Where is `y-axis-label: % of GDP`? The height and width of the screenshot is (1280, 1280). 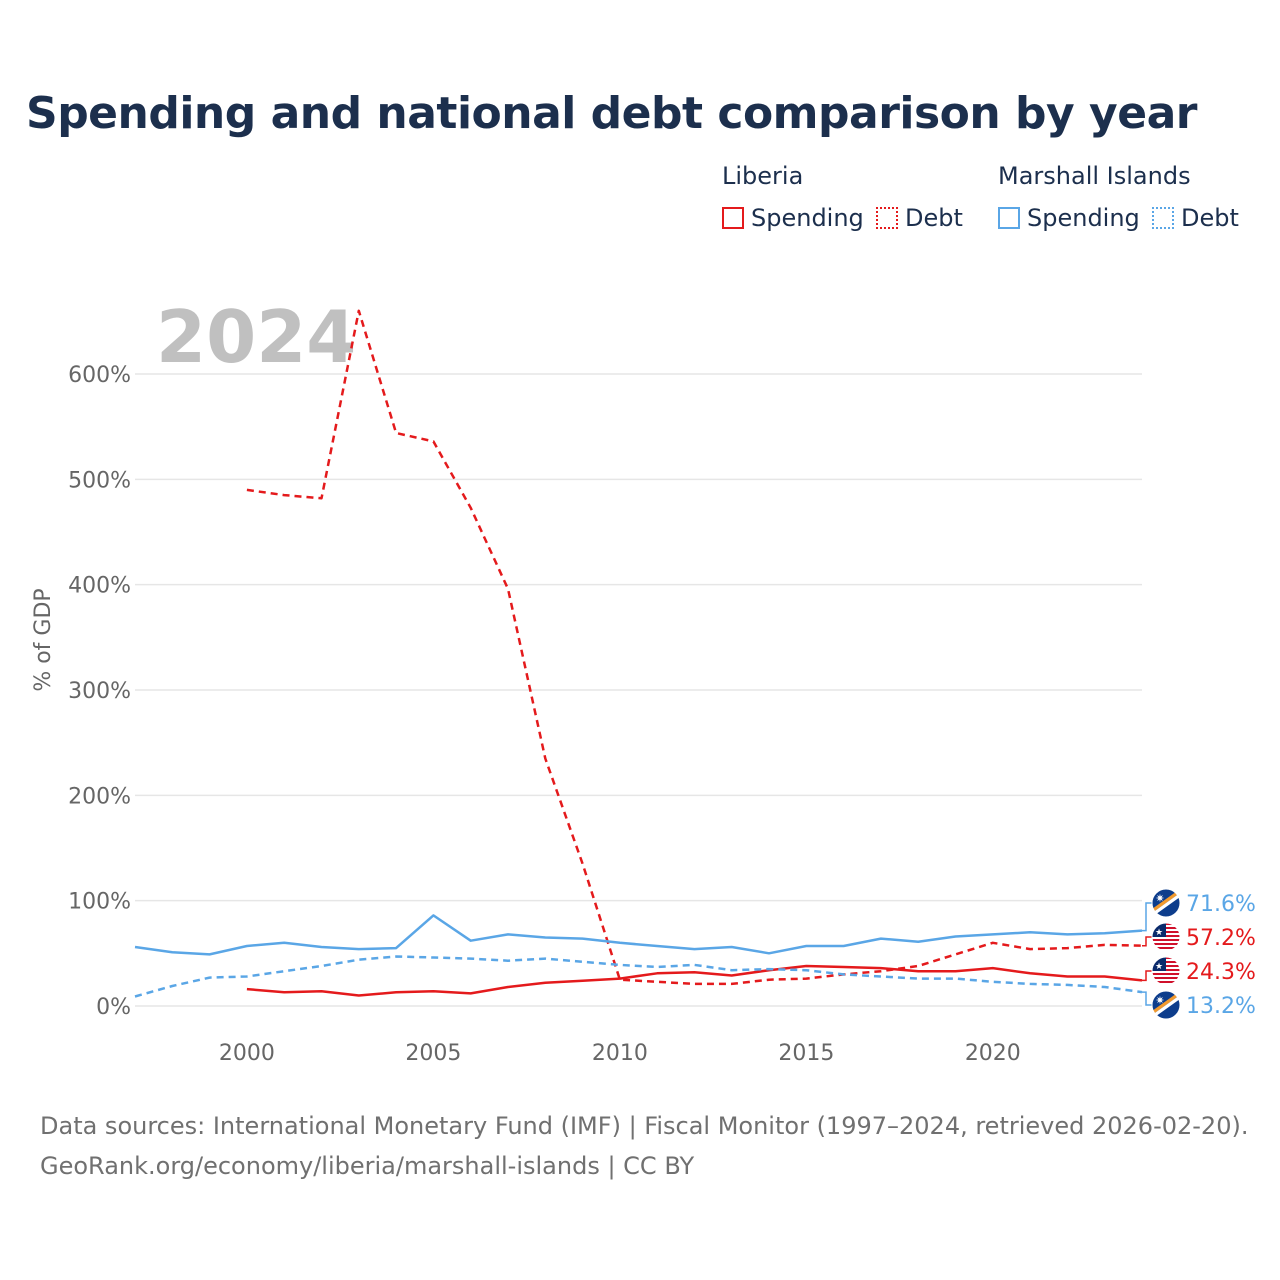
y-axis-label: % of GDP is located at coordinates (43, 639).